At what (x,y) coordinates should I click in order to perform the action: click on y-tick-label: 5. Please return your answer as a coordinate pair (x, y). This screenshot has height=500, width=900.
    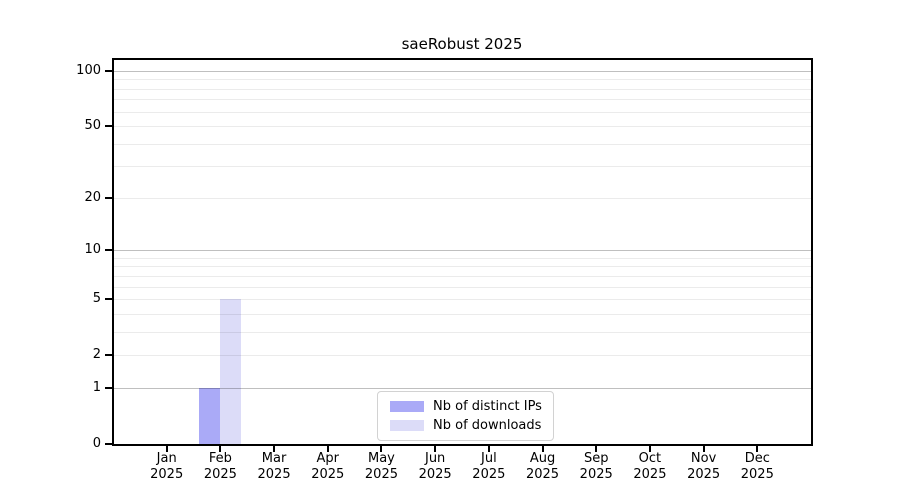
    Looking at the image, I should click on (96, 299).